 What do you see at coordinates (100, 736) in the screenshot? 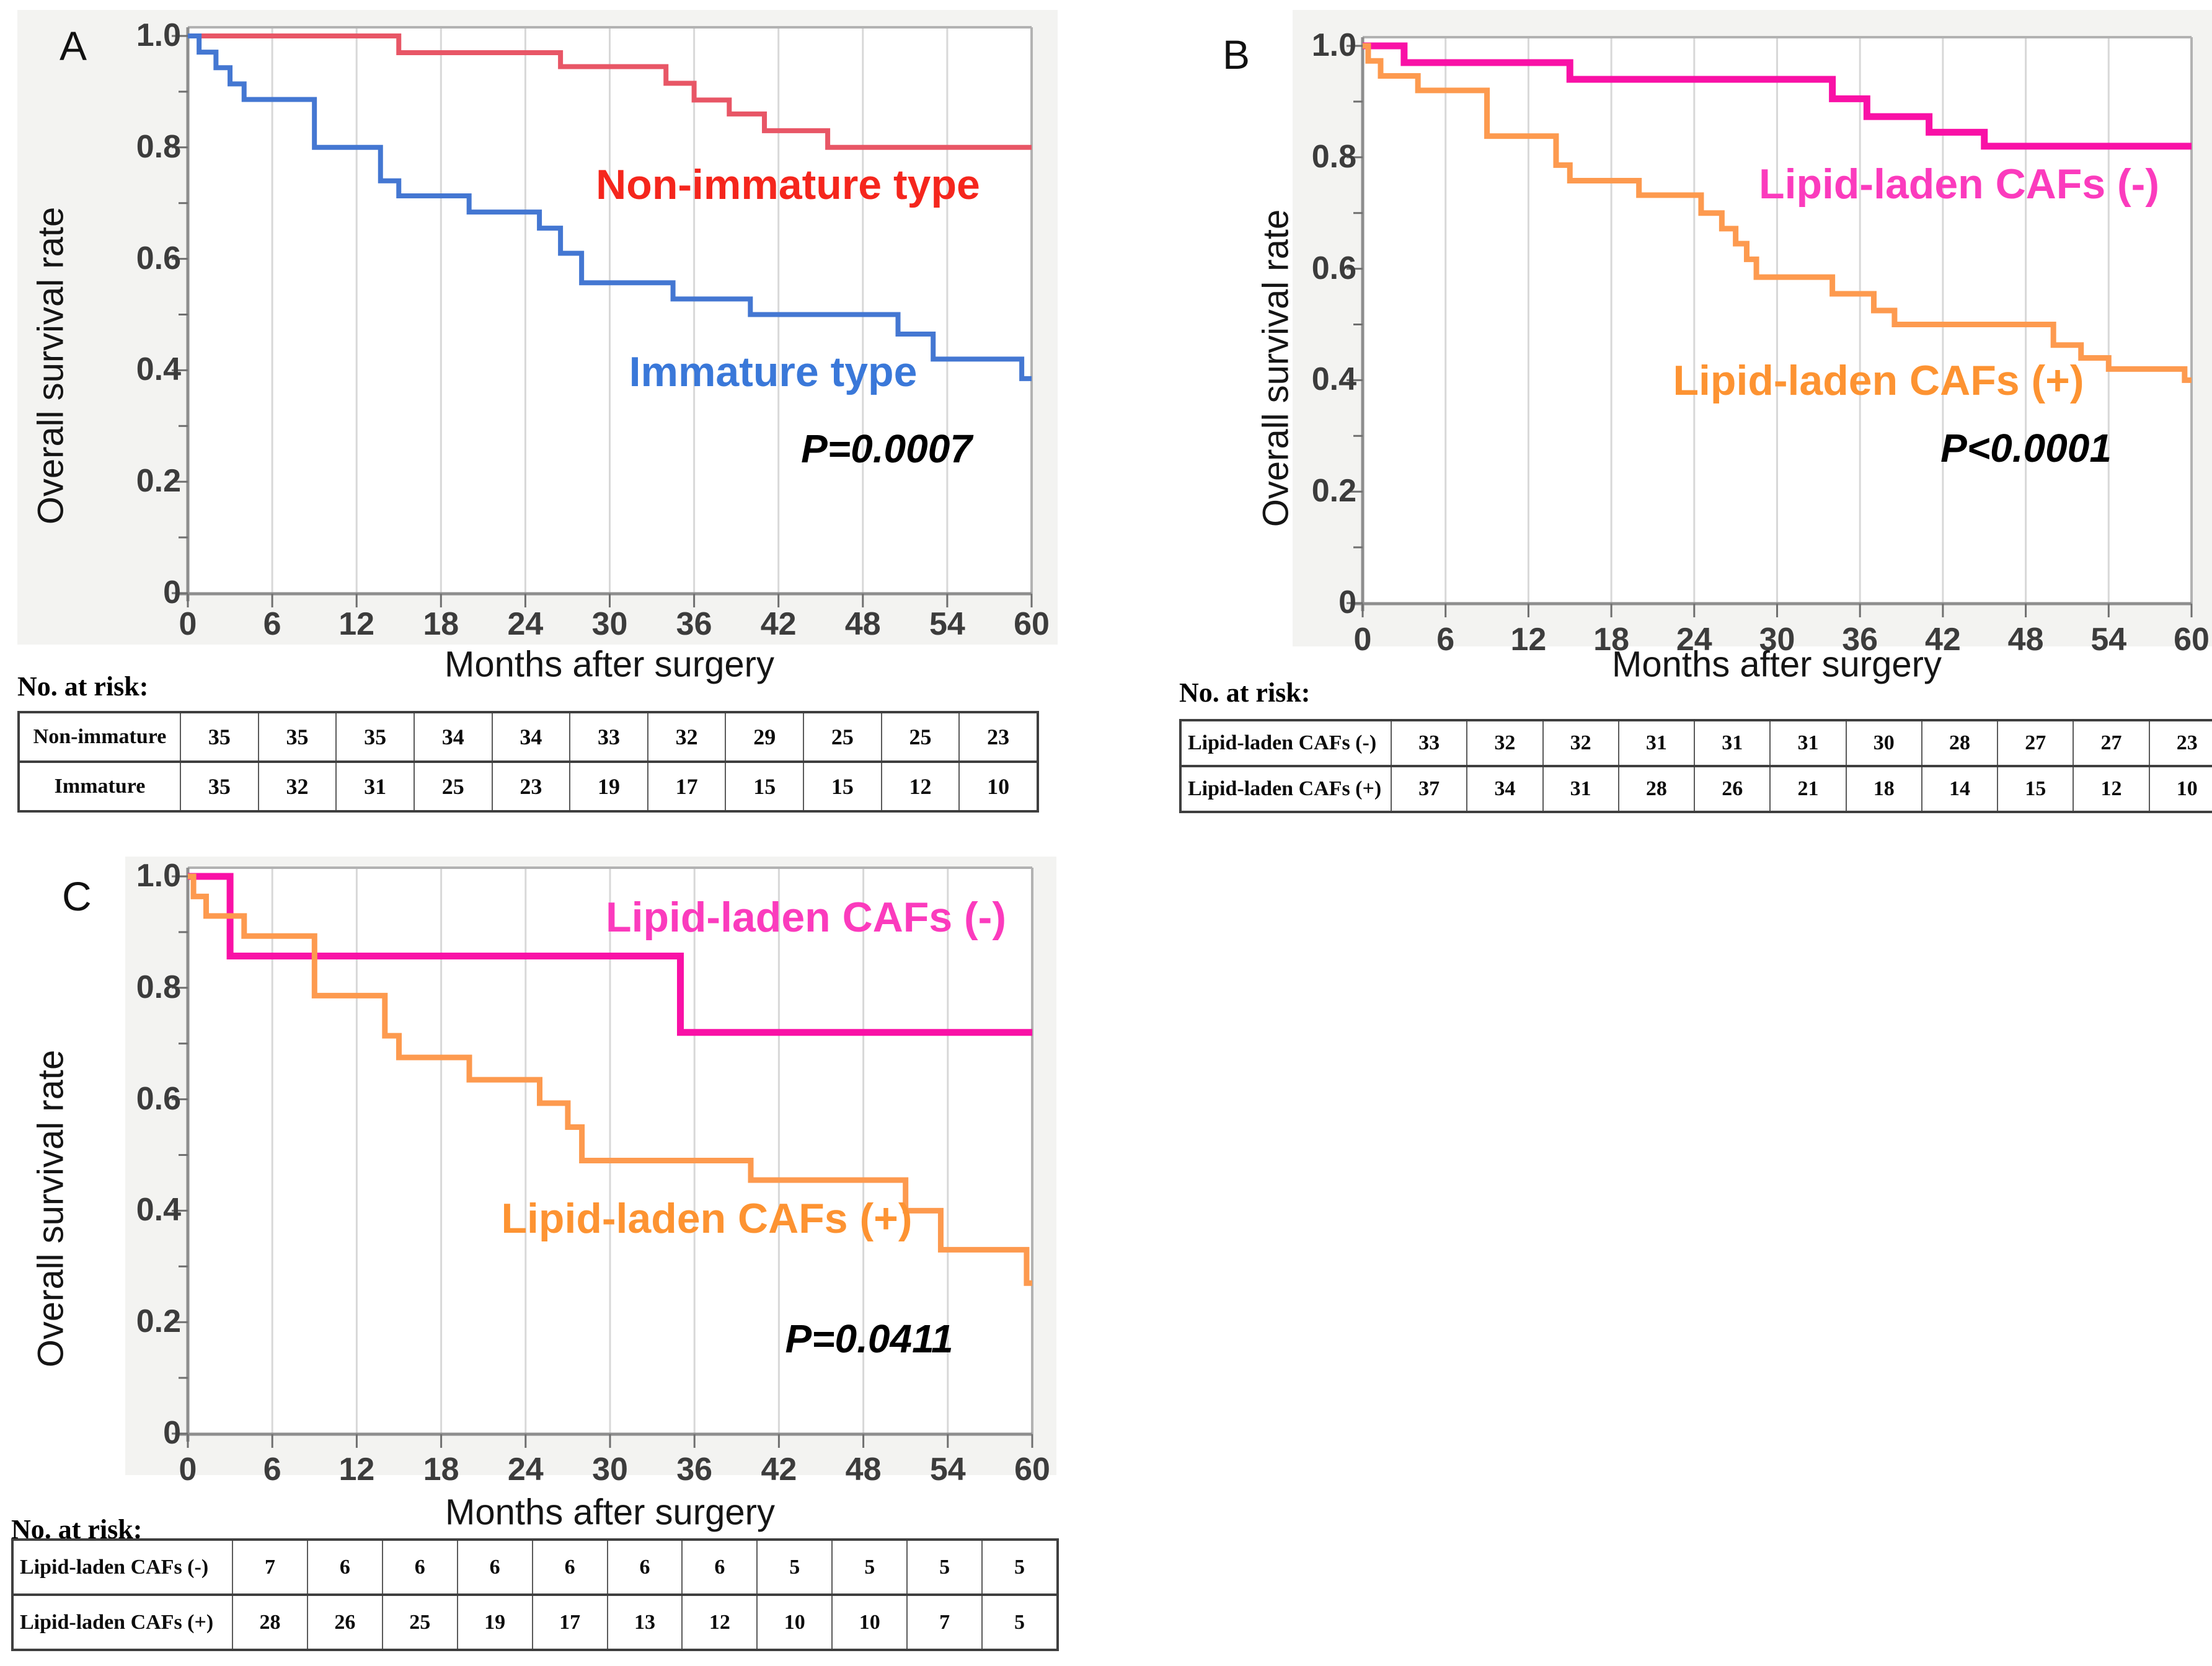
I see `risk-row-label: Non-immature` at bounding box center [100, 736].